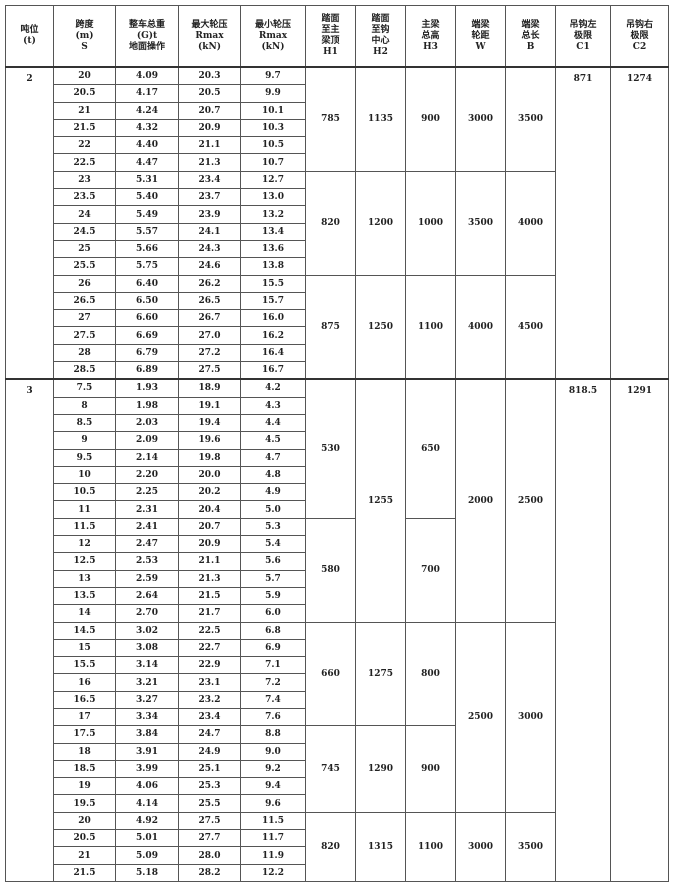  What do you see at coordinates (337, 370) in the screenshot?
I see `table-row: 28.5 6.89 27.5 16.7` at bounding box center [337, 370].